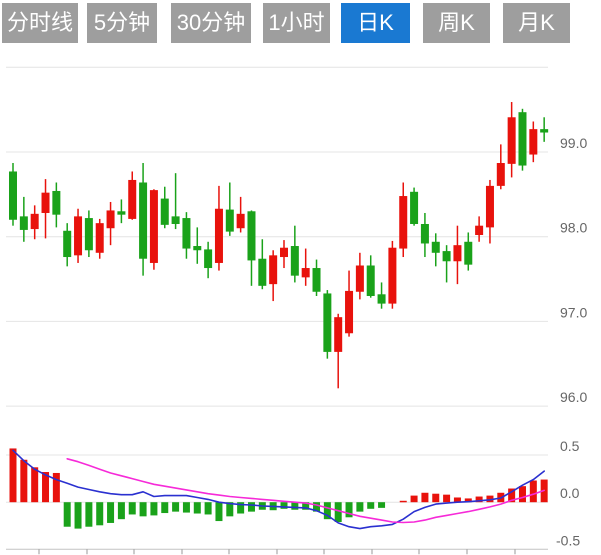  What do you see at coordinates (536, 23) in the screenshot?
I see `tab-月K: 月K` at bounding box center [536, 23].